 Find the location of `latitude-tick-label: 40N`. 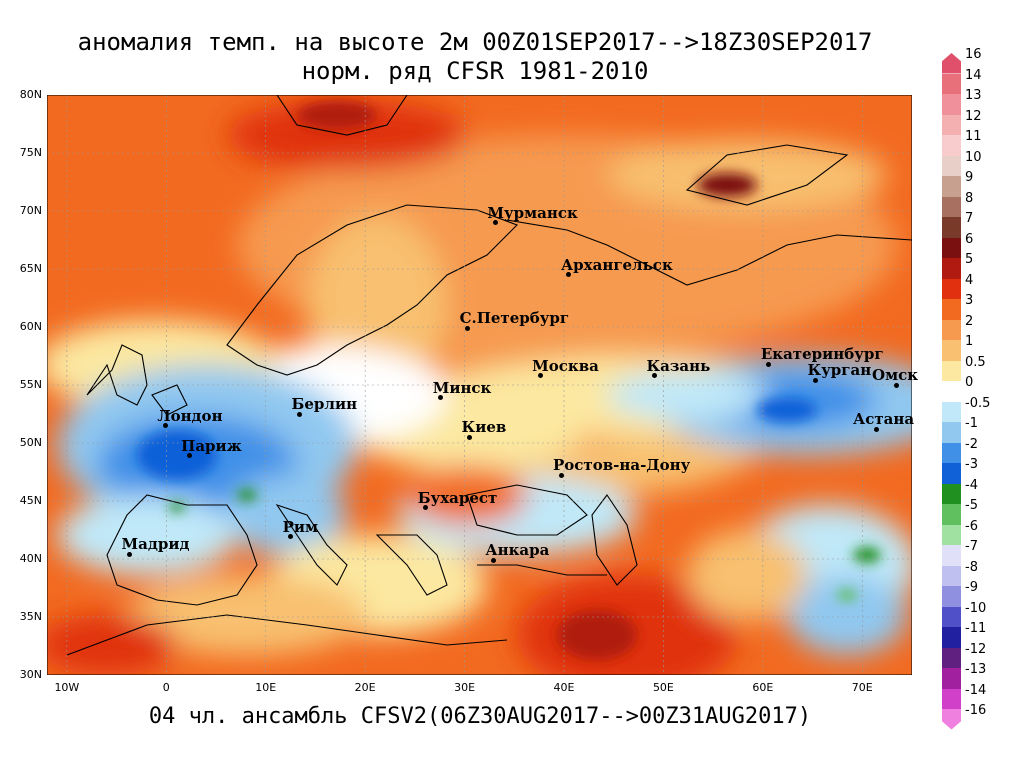

latitude-tick-label: 40N is located at coordinates (30, 558).